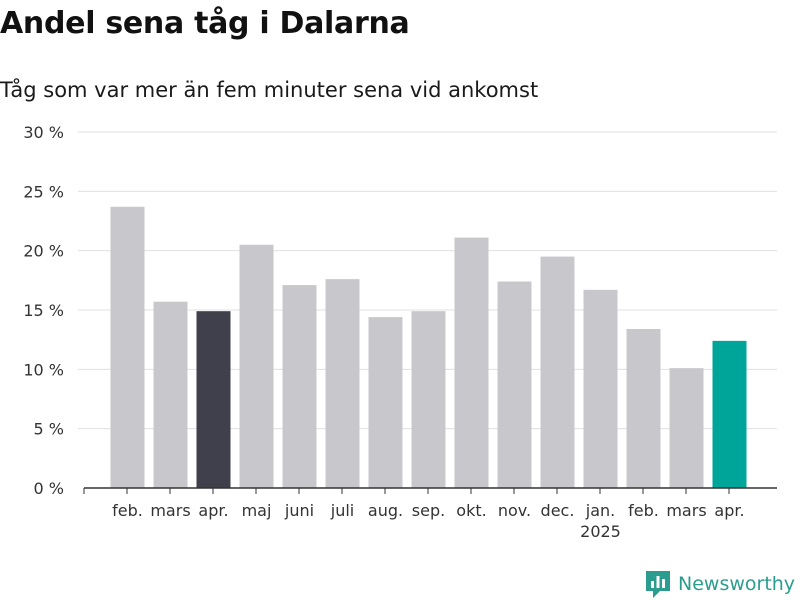  Describe the element at coordinates (385, 510) in the screenshot. I see `x-tick-label: aug.` at that location.